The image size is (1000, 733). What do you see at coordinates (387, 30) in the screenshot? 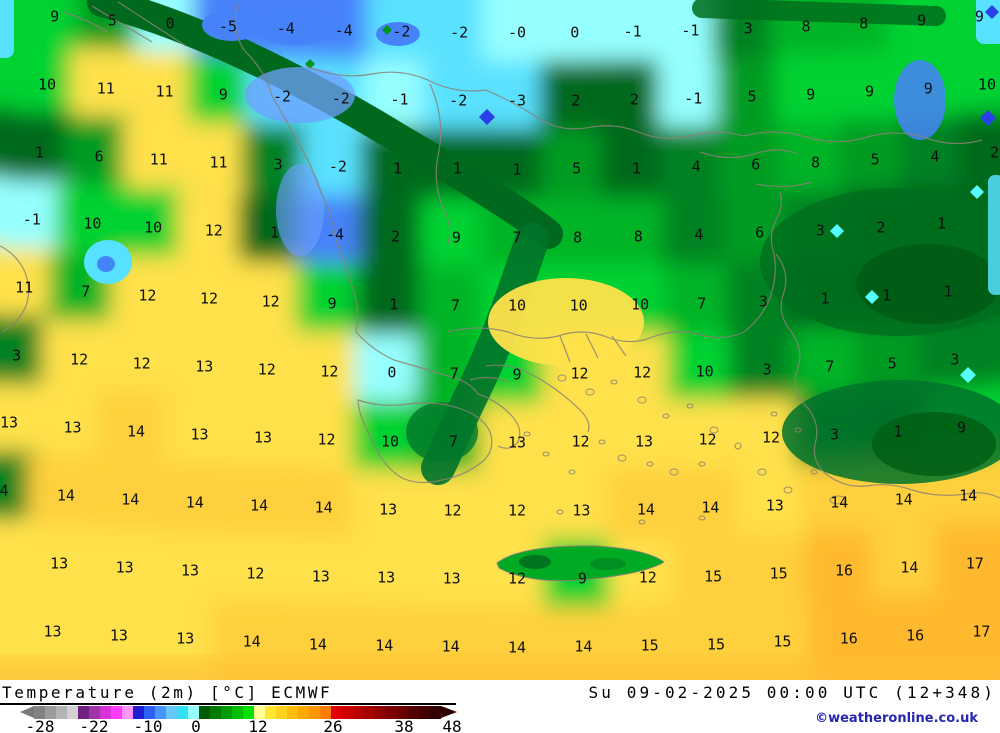
I see `green-diamond` at bounding box center [387, 30].